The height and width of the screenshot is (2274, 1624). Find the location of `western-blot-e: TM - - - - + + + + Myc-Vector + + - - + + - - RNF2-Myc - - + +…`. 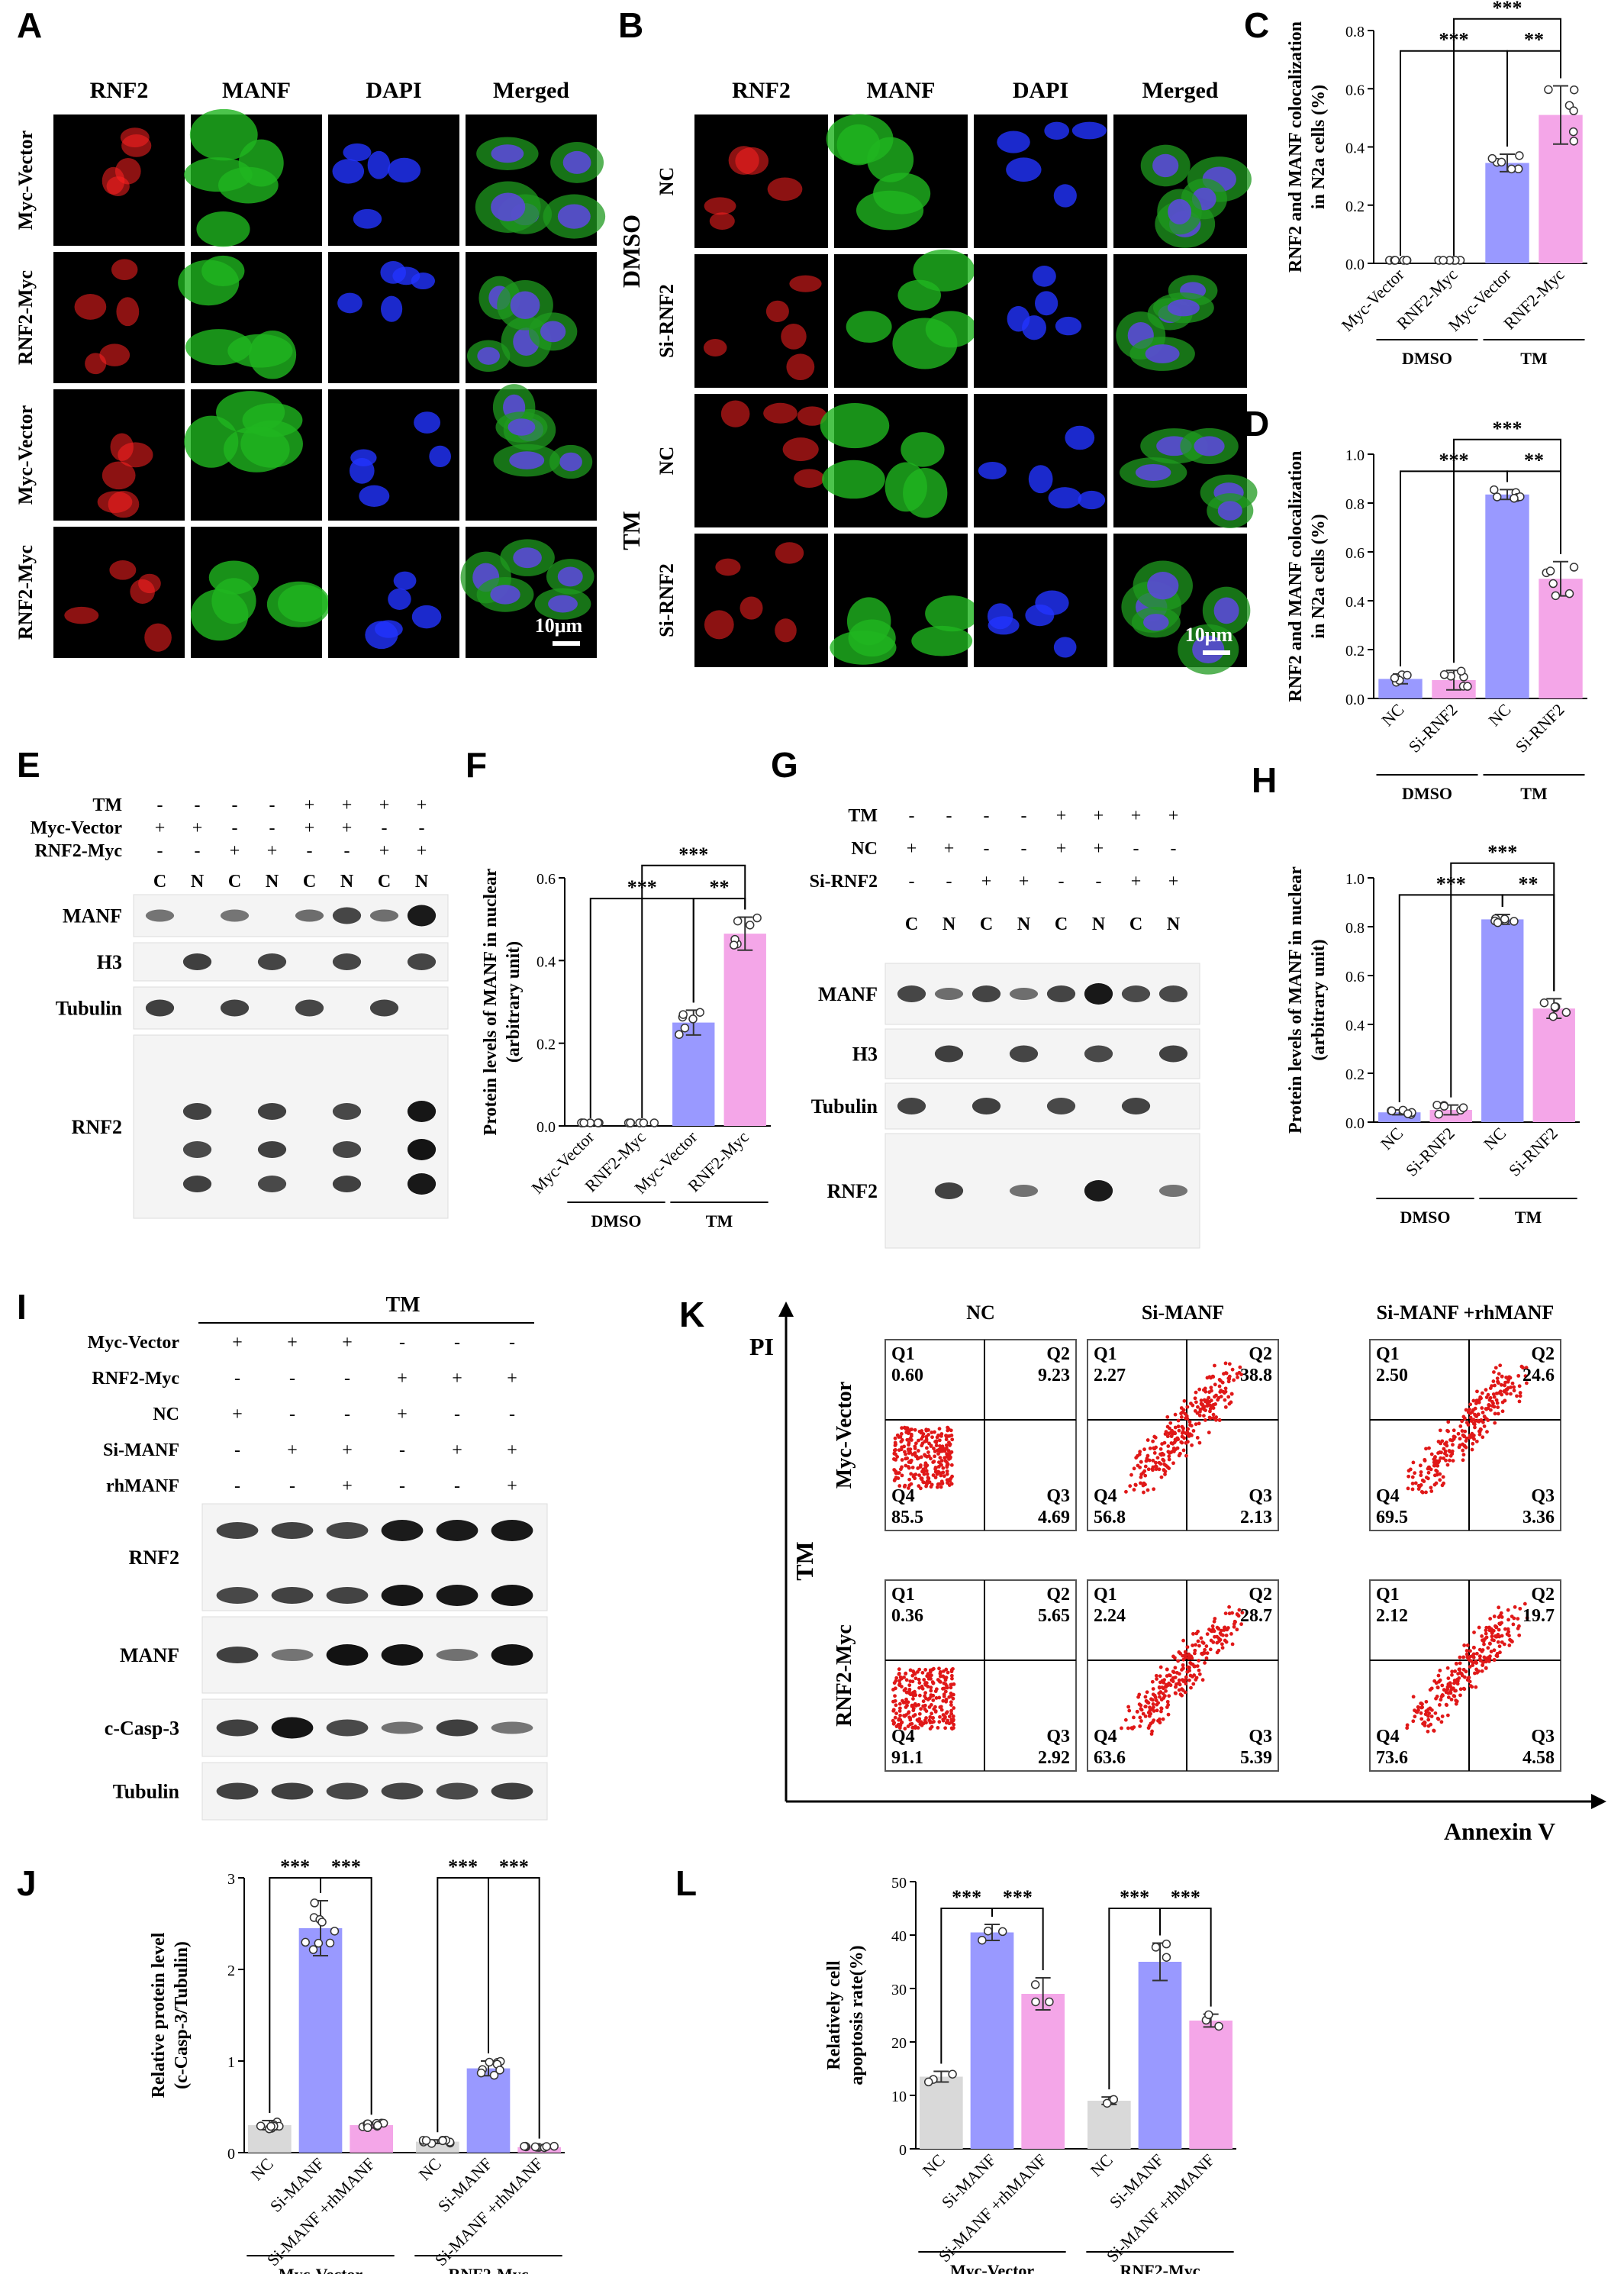

western-blot-e: TM - - - - + + + + Myc-Vector + + - - + + - - RNF2-Myc - - + +… is located at coordinates (240, 1007).